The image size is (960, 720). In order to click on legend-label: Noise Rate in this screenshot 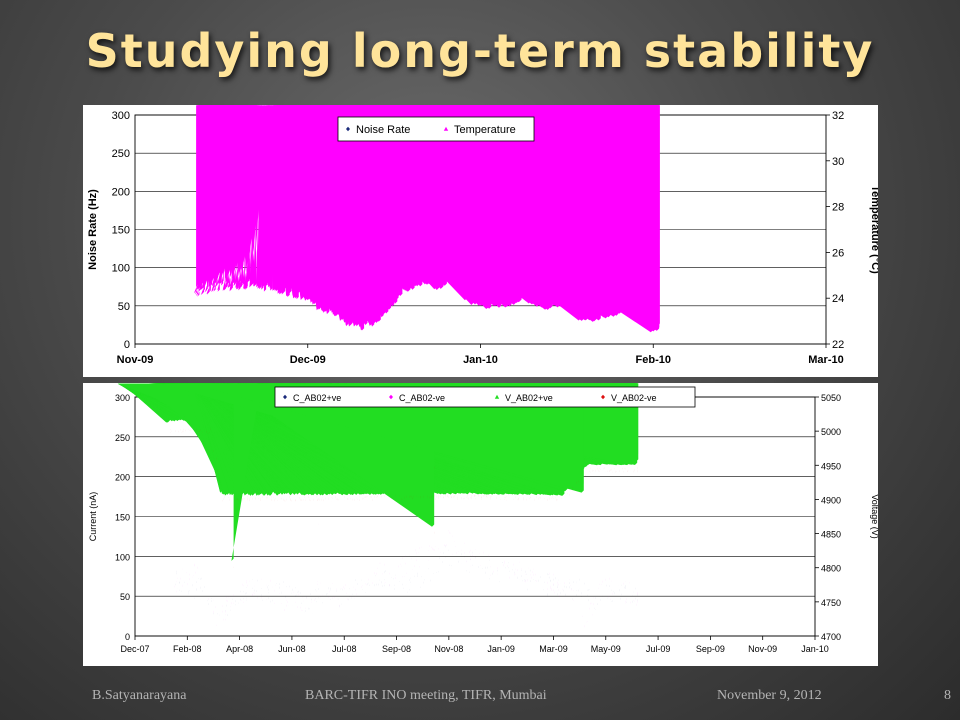, I will do `click(383, 130)`.